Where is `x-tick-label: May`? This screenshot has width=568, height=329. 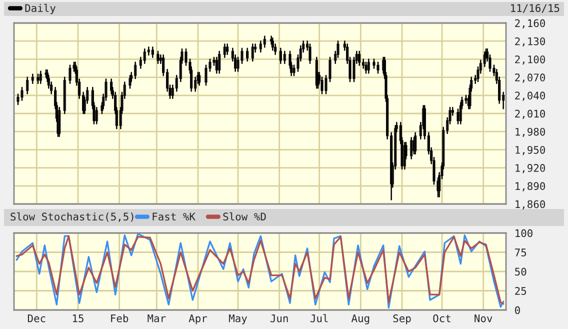 x-tick-label: May is located at coordinates (238, 319).